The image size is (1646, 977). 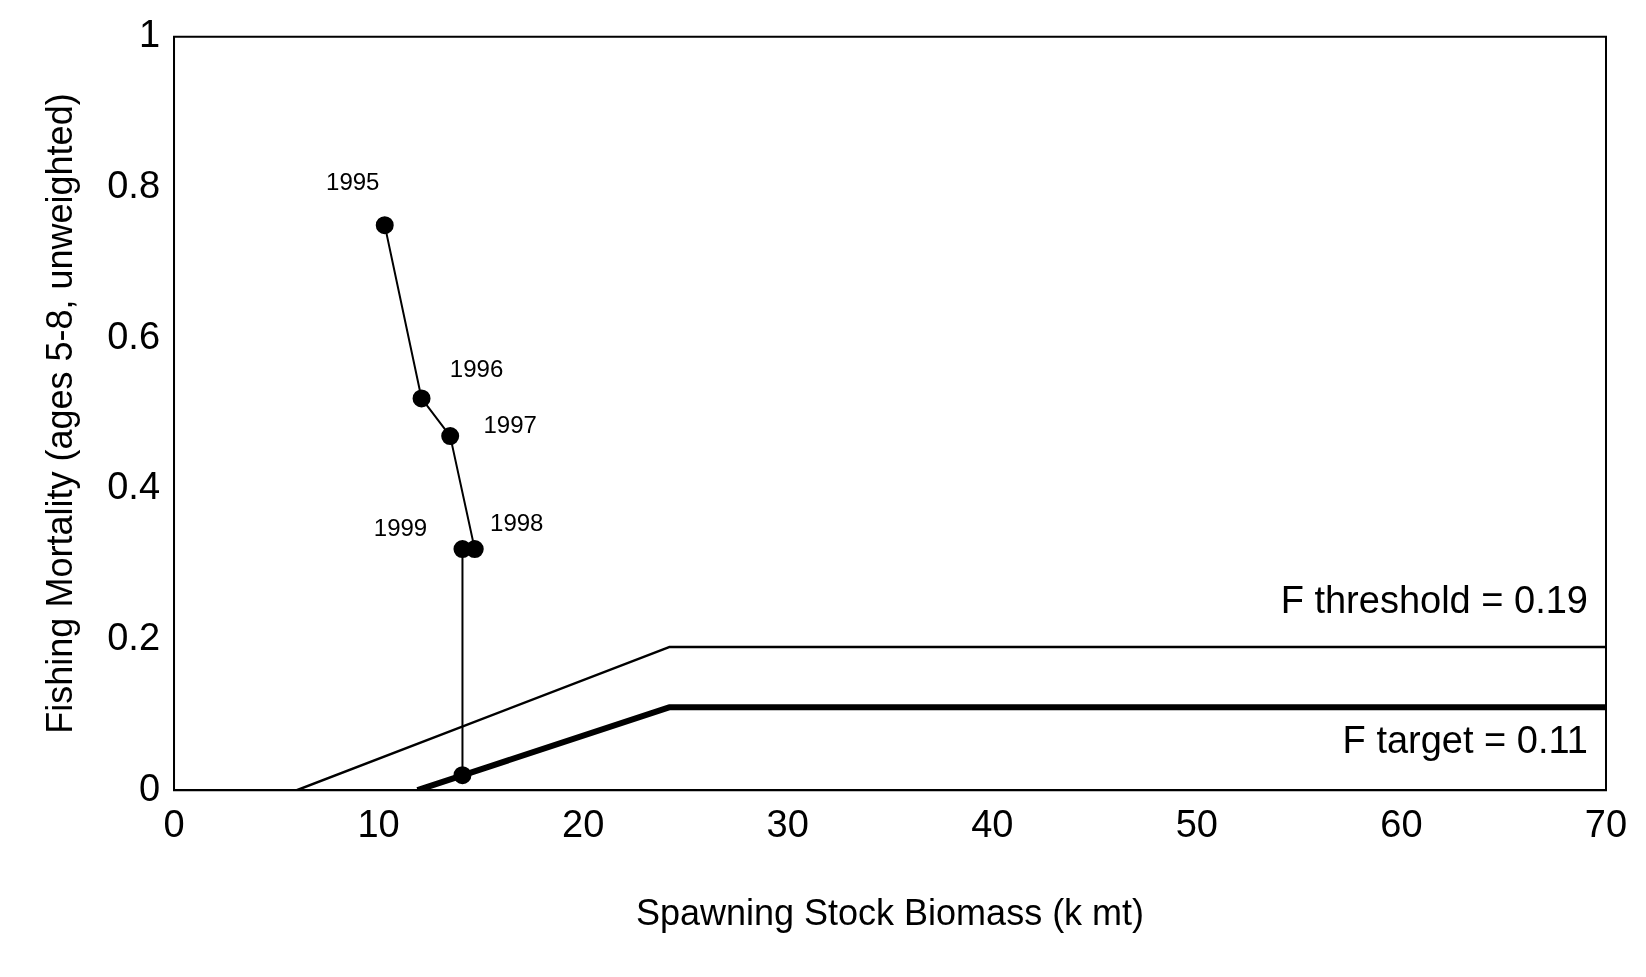 I want to click on x-tick-label: 50, so click(x=1197, y=824).